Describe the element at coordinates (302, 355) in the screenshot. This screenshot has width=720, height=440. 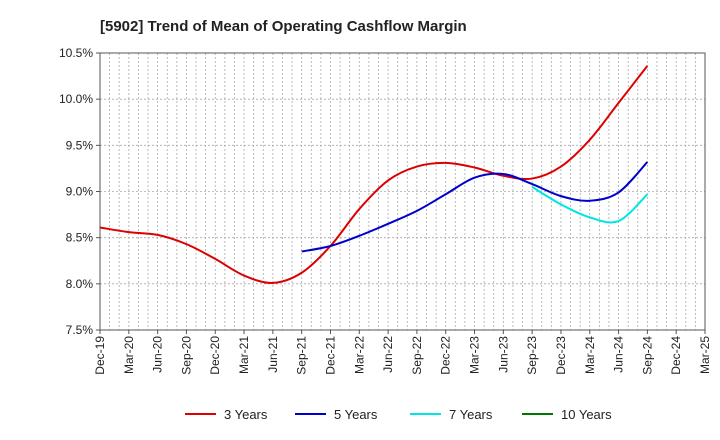
I see `x-tick-label: Sep-21` at that location.